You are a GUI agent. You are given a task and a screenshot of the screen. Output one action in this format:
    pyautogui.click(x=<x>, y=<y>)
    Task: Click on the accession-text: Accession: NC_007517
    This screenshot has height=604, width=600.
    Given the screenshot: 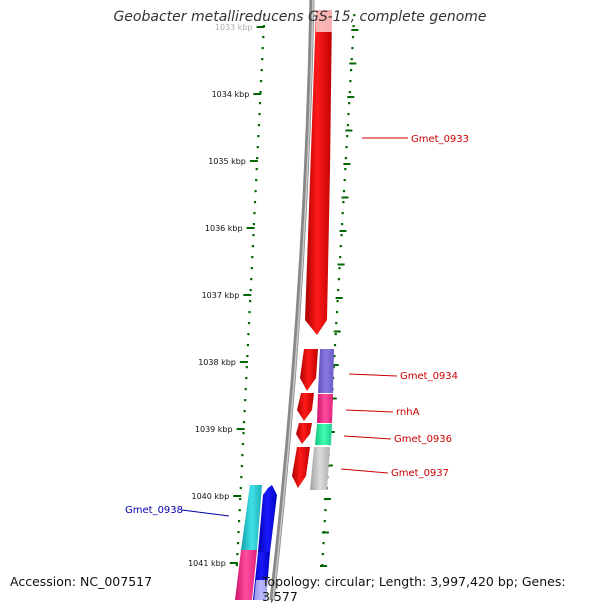 What is the action you would take?
    pyautogui.click(x=81, y=581)
    